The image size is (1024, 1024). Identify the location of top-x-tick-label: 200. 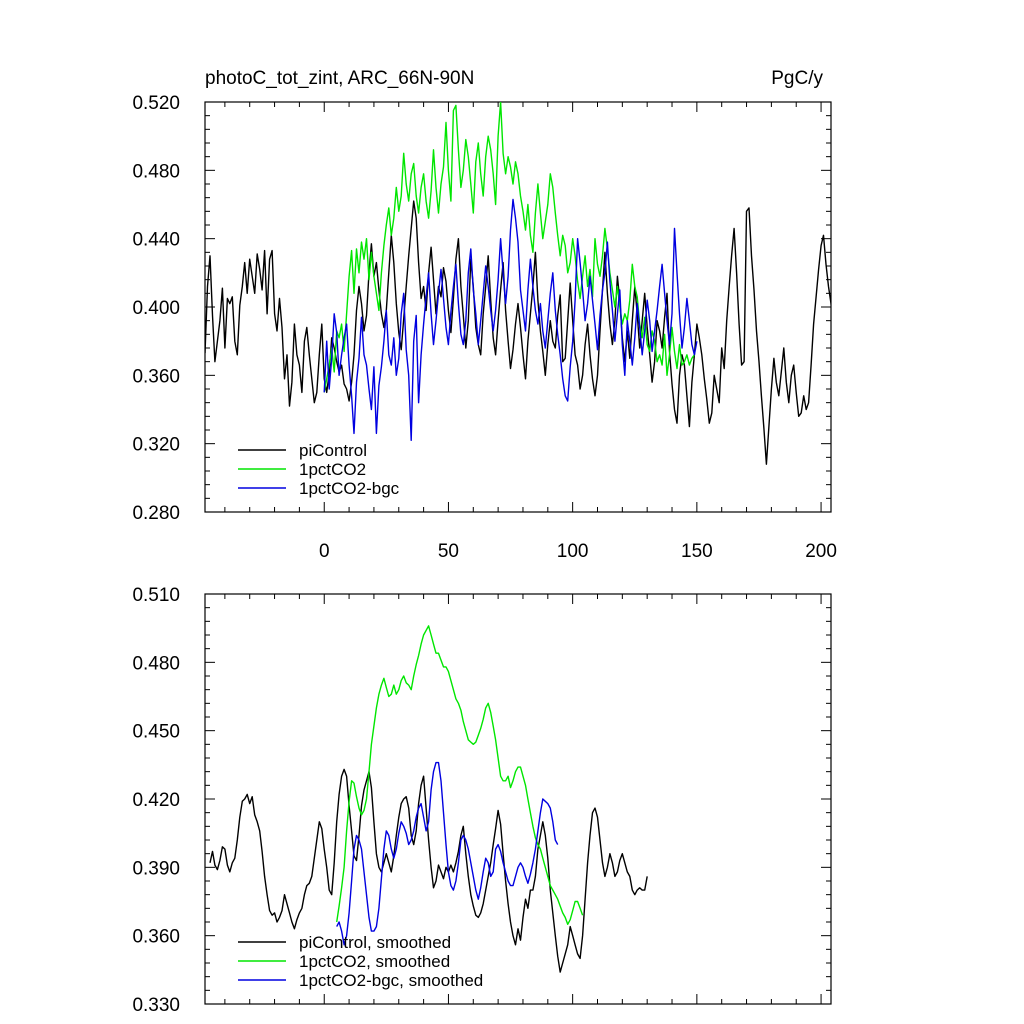
(821, 551).